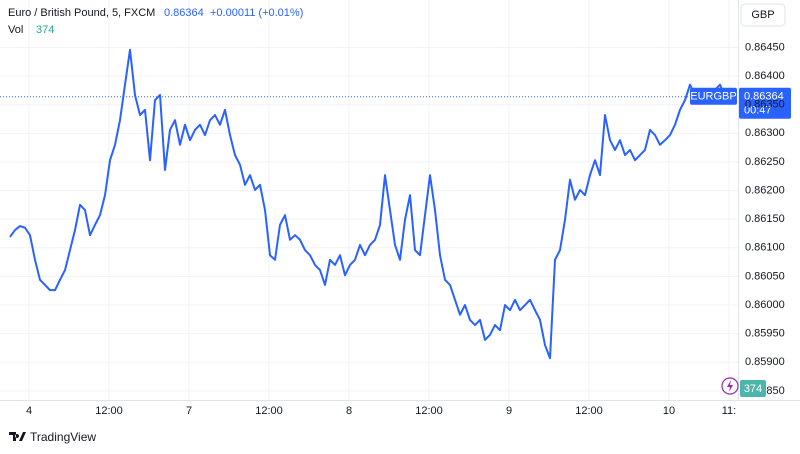 The width and height of the screenshot is (800, 454). I want to click on y-tick-label: 0.86200, so click(765, 190).